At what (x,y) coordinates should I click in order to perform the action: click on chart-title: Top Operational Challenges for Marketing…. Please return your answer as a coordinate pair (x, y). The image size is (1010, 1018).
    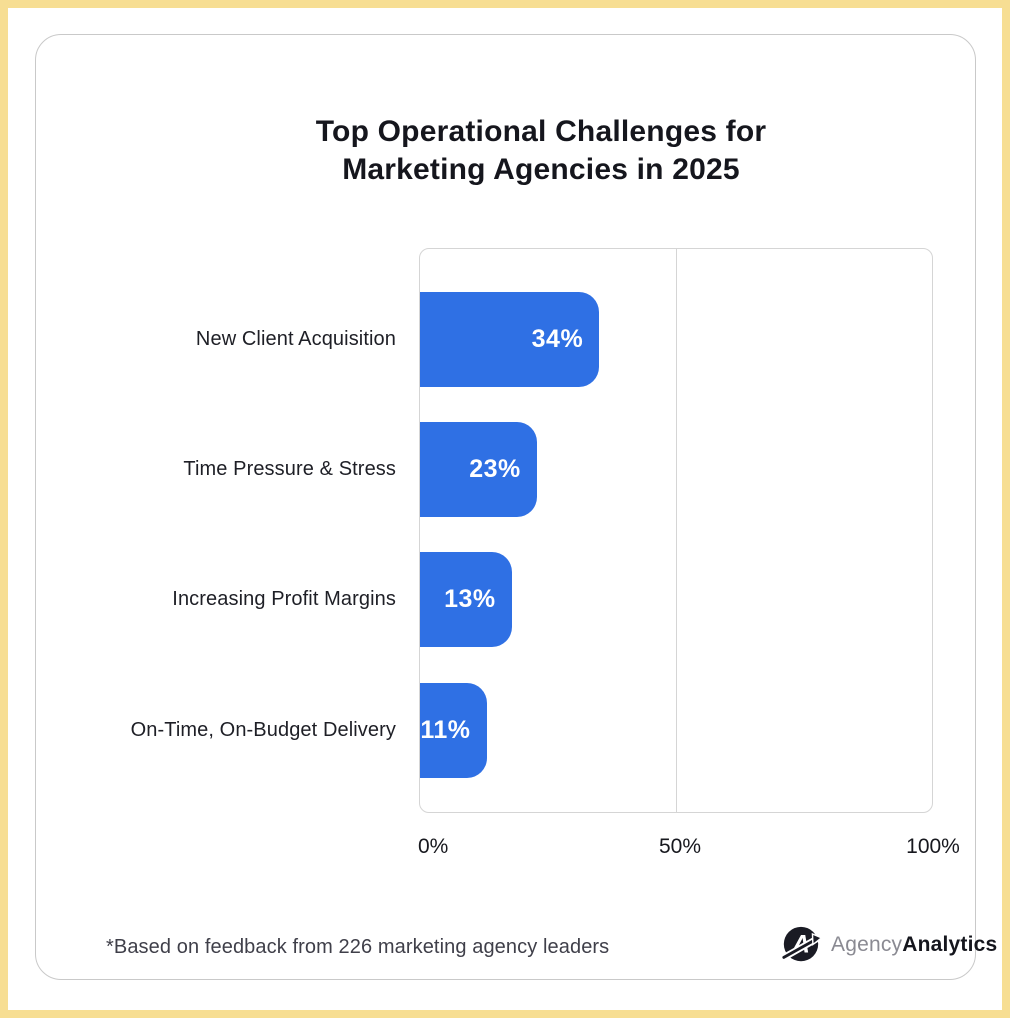
    Looking at the image, I should click on (541, 150).